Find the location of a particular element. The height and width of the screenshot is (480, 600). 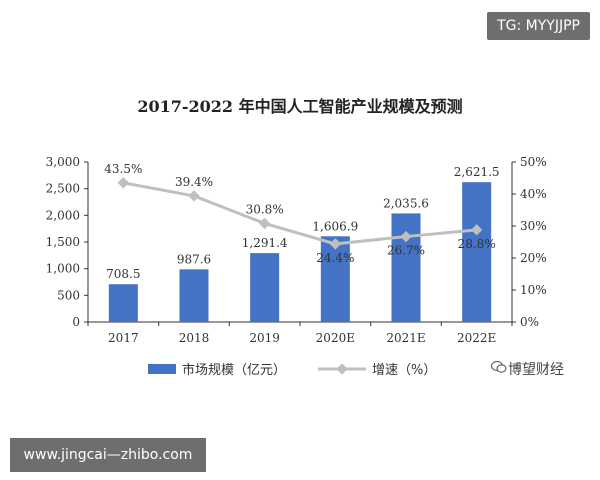

left-y-tick-label: 3,000 is located at coordinates (63, 162).